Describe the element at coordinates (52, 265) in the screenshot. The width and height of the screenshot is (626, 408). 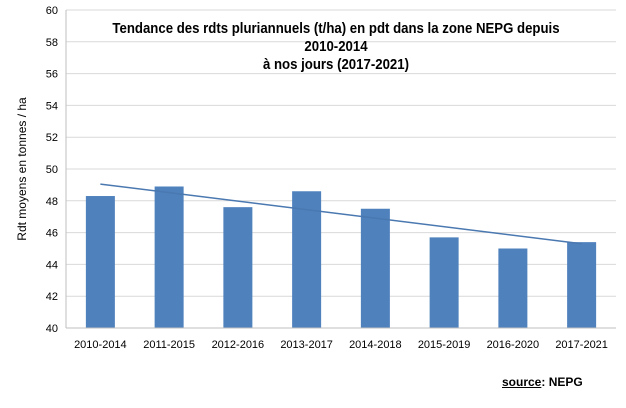
I see `y-tick-label: 44` at that location.